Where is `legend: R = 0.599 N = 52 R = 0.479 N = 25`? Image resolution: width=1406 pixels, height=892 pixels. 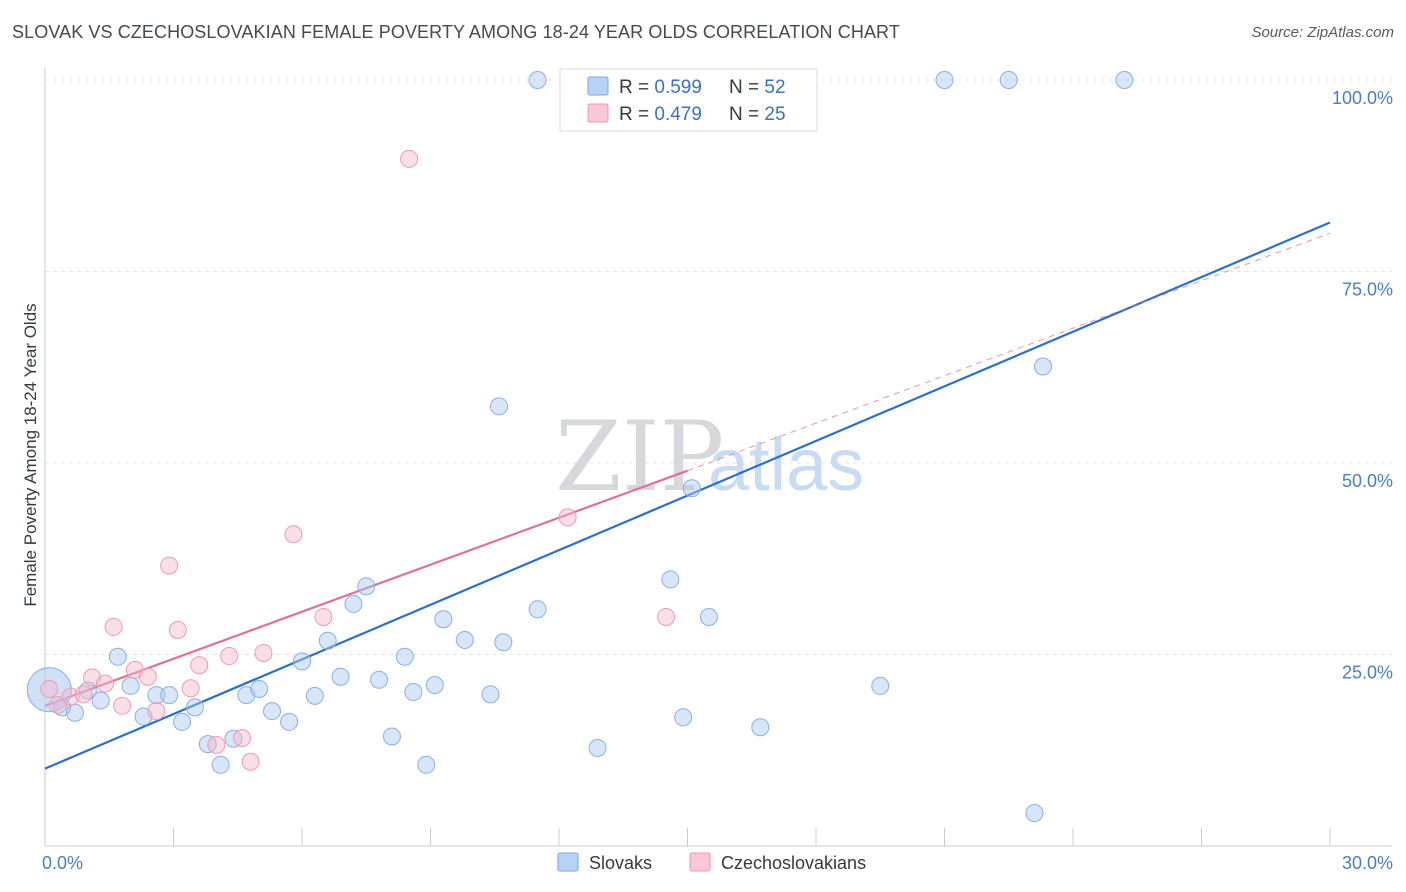 legend: R = 0.599 N = 52 R = 0.479 N = 25 is located at coordinates (688, 100).